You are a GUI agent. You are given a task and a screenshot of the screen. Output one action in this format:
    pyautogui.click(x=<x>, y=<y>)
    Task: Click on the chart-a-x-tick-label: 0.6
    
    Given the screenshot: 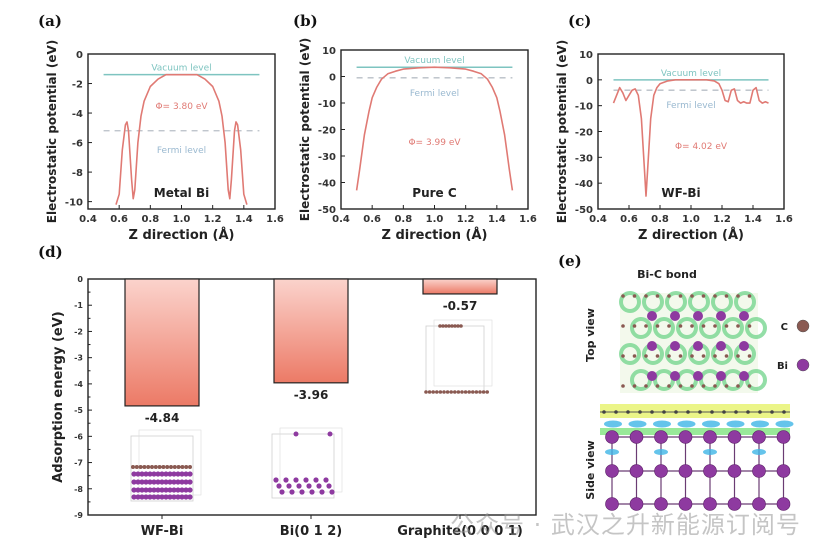 What is the action you would take?
    pyautogui.click(x=119, y=219)
    